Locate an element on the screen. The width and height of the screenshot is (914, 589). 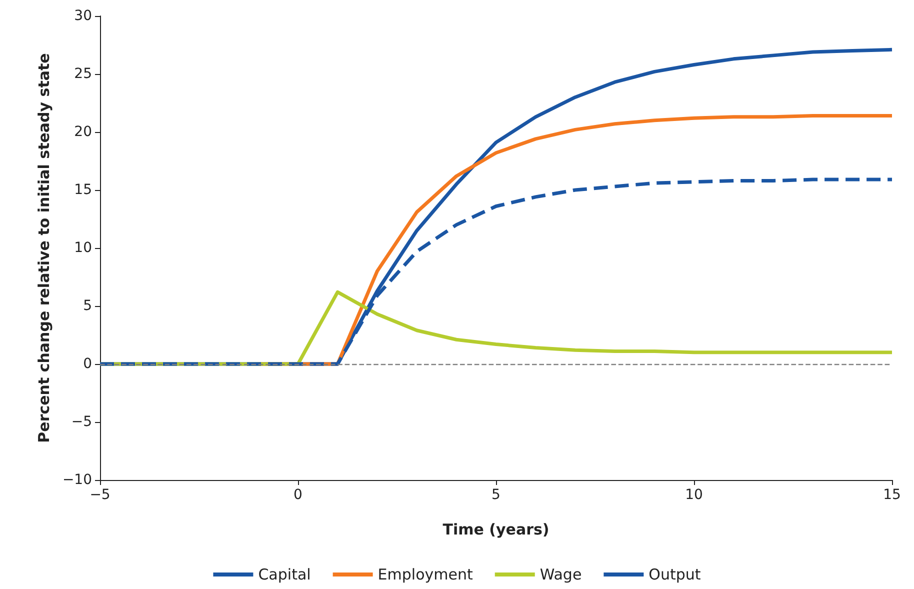
legend-label: Employment is located at coordinates (425, 575).